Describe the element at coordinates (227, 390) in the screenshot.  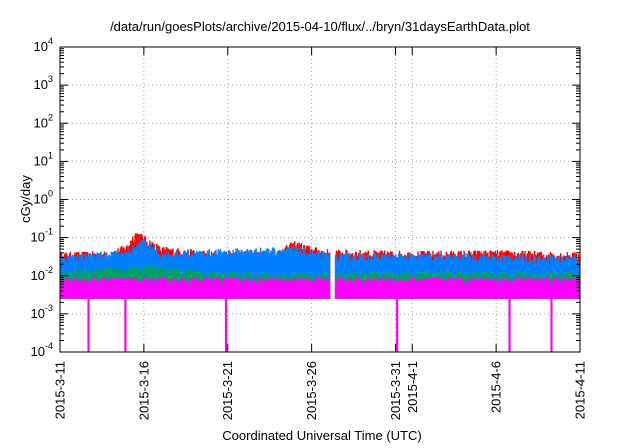
I see `x-tick-label: 2015-3-21` at that location.